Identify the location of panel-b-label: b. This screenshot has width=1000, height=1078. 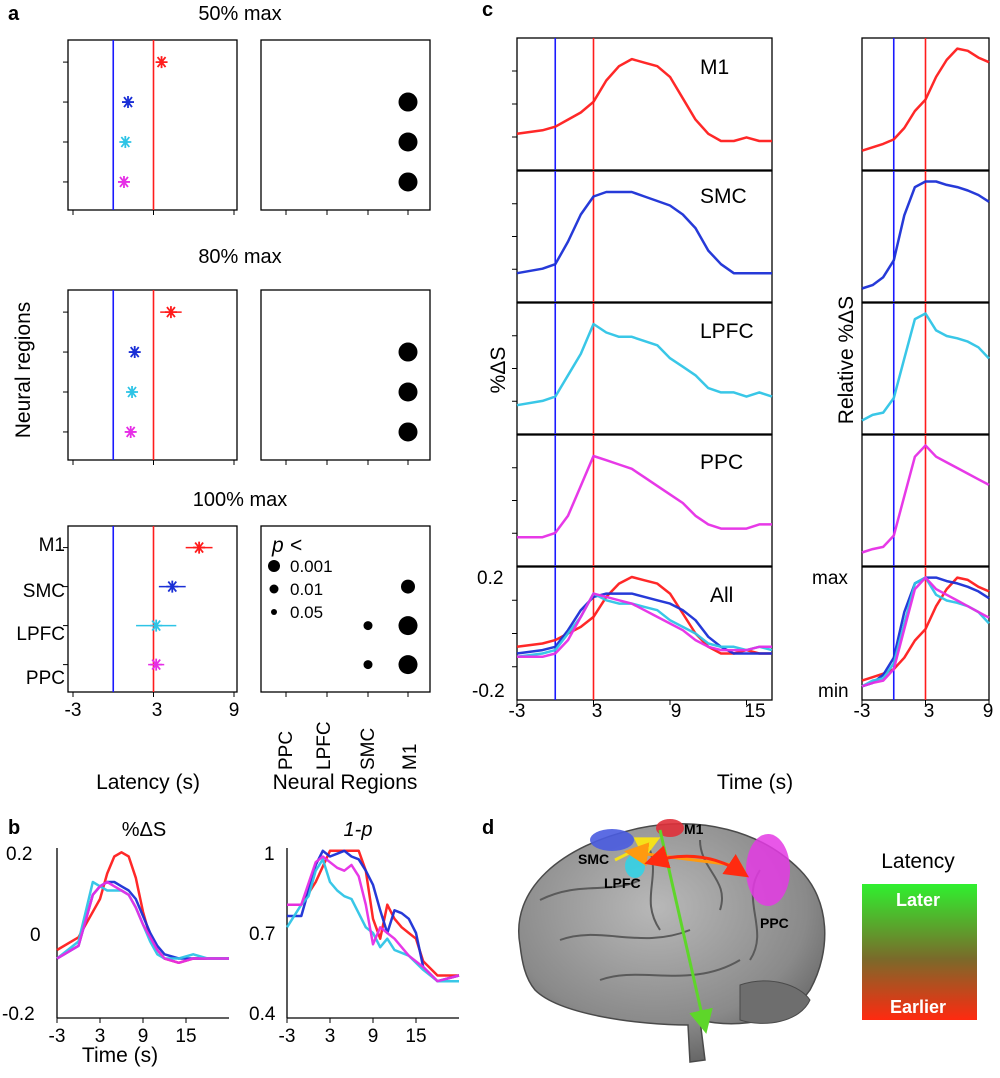
(14, 828).